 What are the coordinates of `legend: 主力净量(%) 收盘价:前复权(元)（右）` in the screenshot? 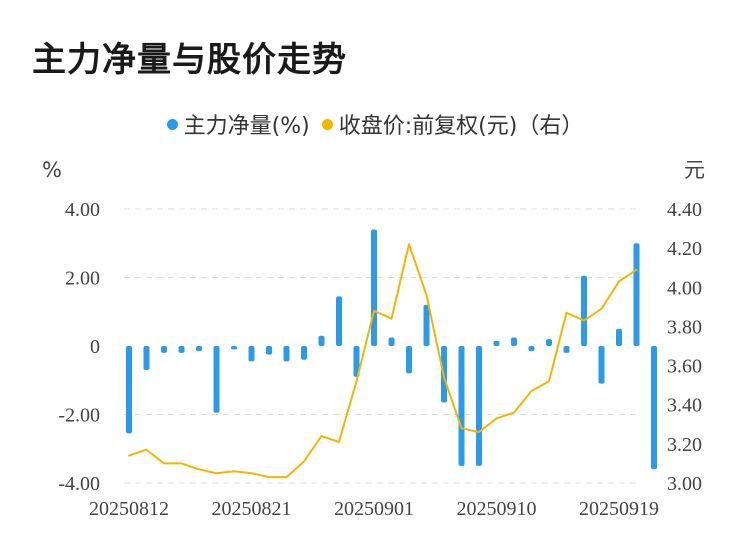 It's located at (375, 124).